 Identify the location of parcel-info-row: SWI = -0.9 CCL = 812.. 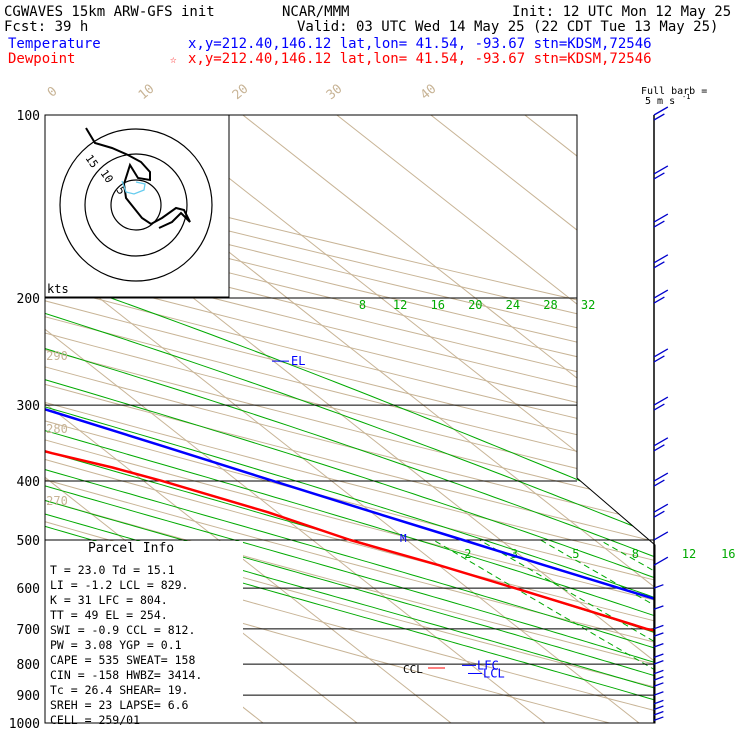
(122, 630).